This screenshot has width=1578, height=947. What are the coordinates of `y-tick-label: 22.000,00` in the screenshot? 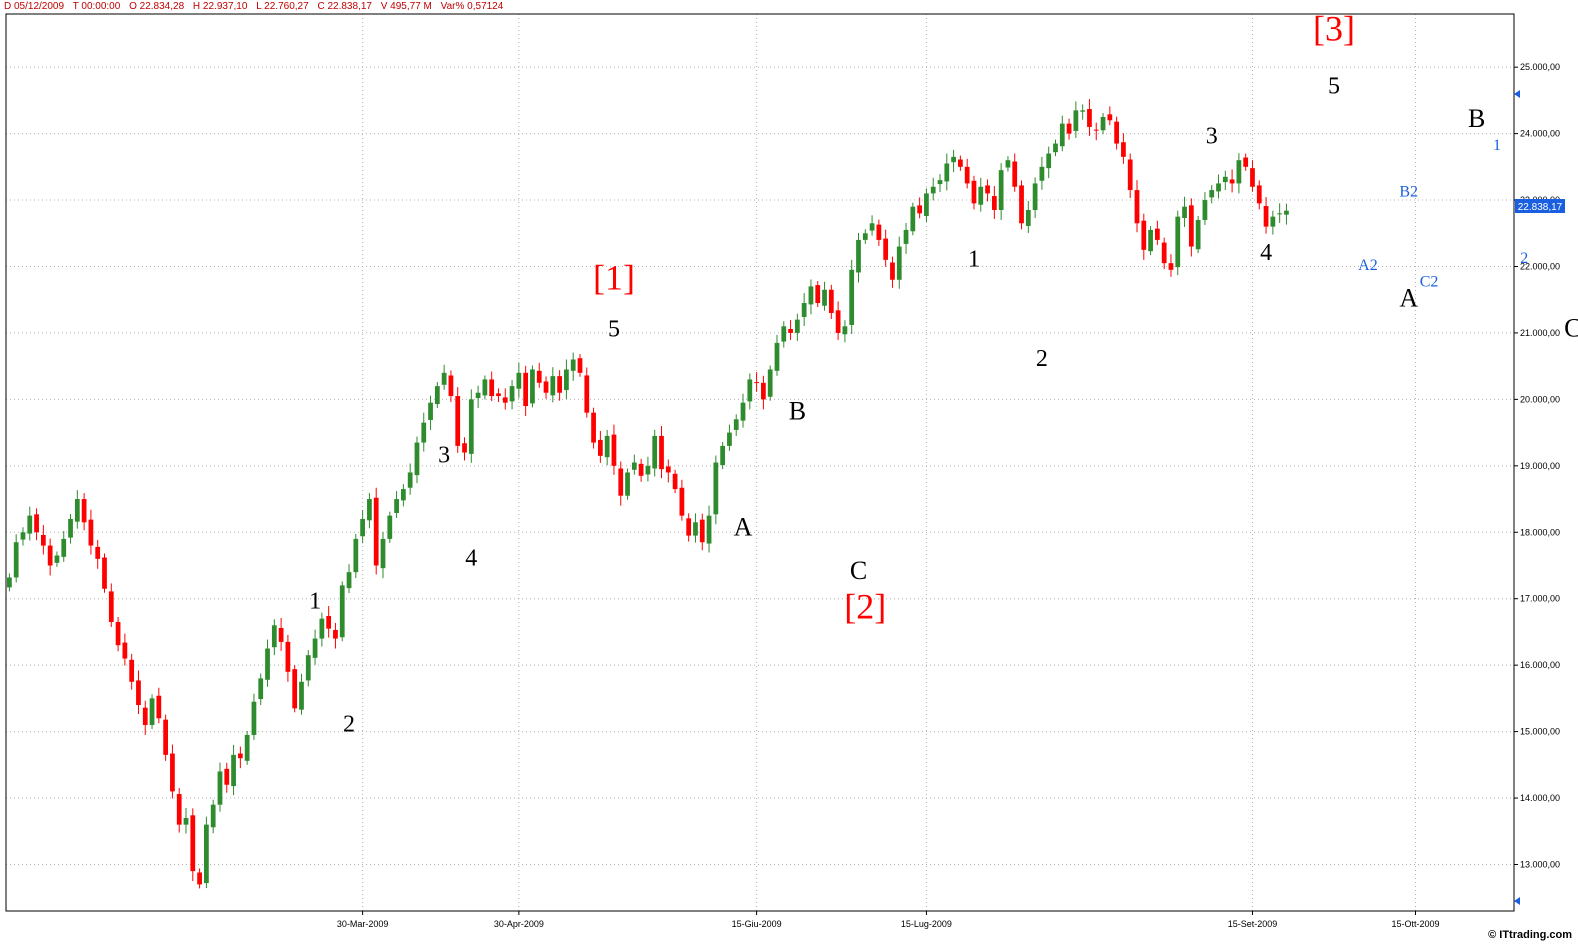 It's located at (1540, 266).